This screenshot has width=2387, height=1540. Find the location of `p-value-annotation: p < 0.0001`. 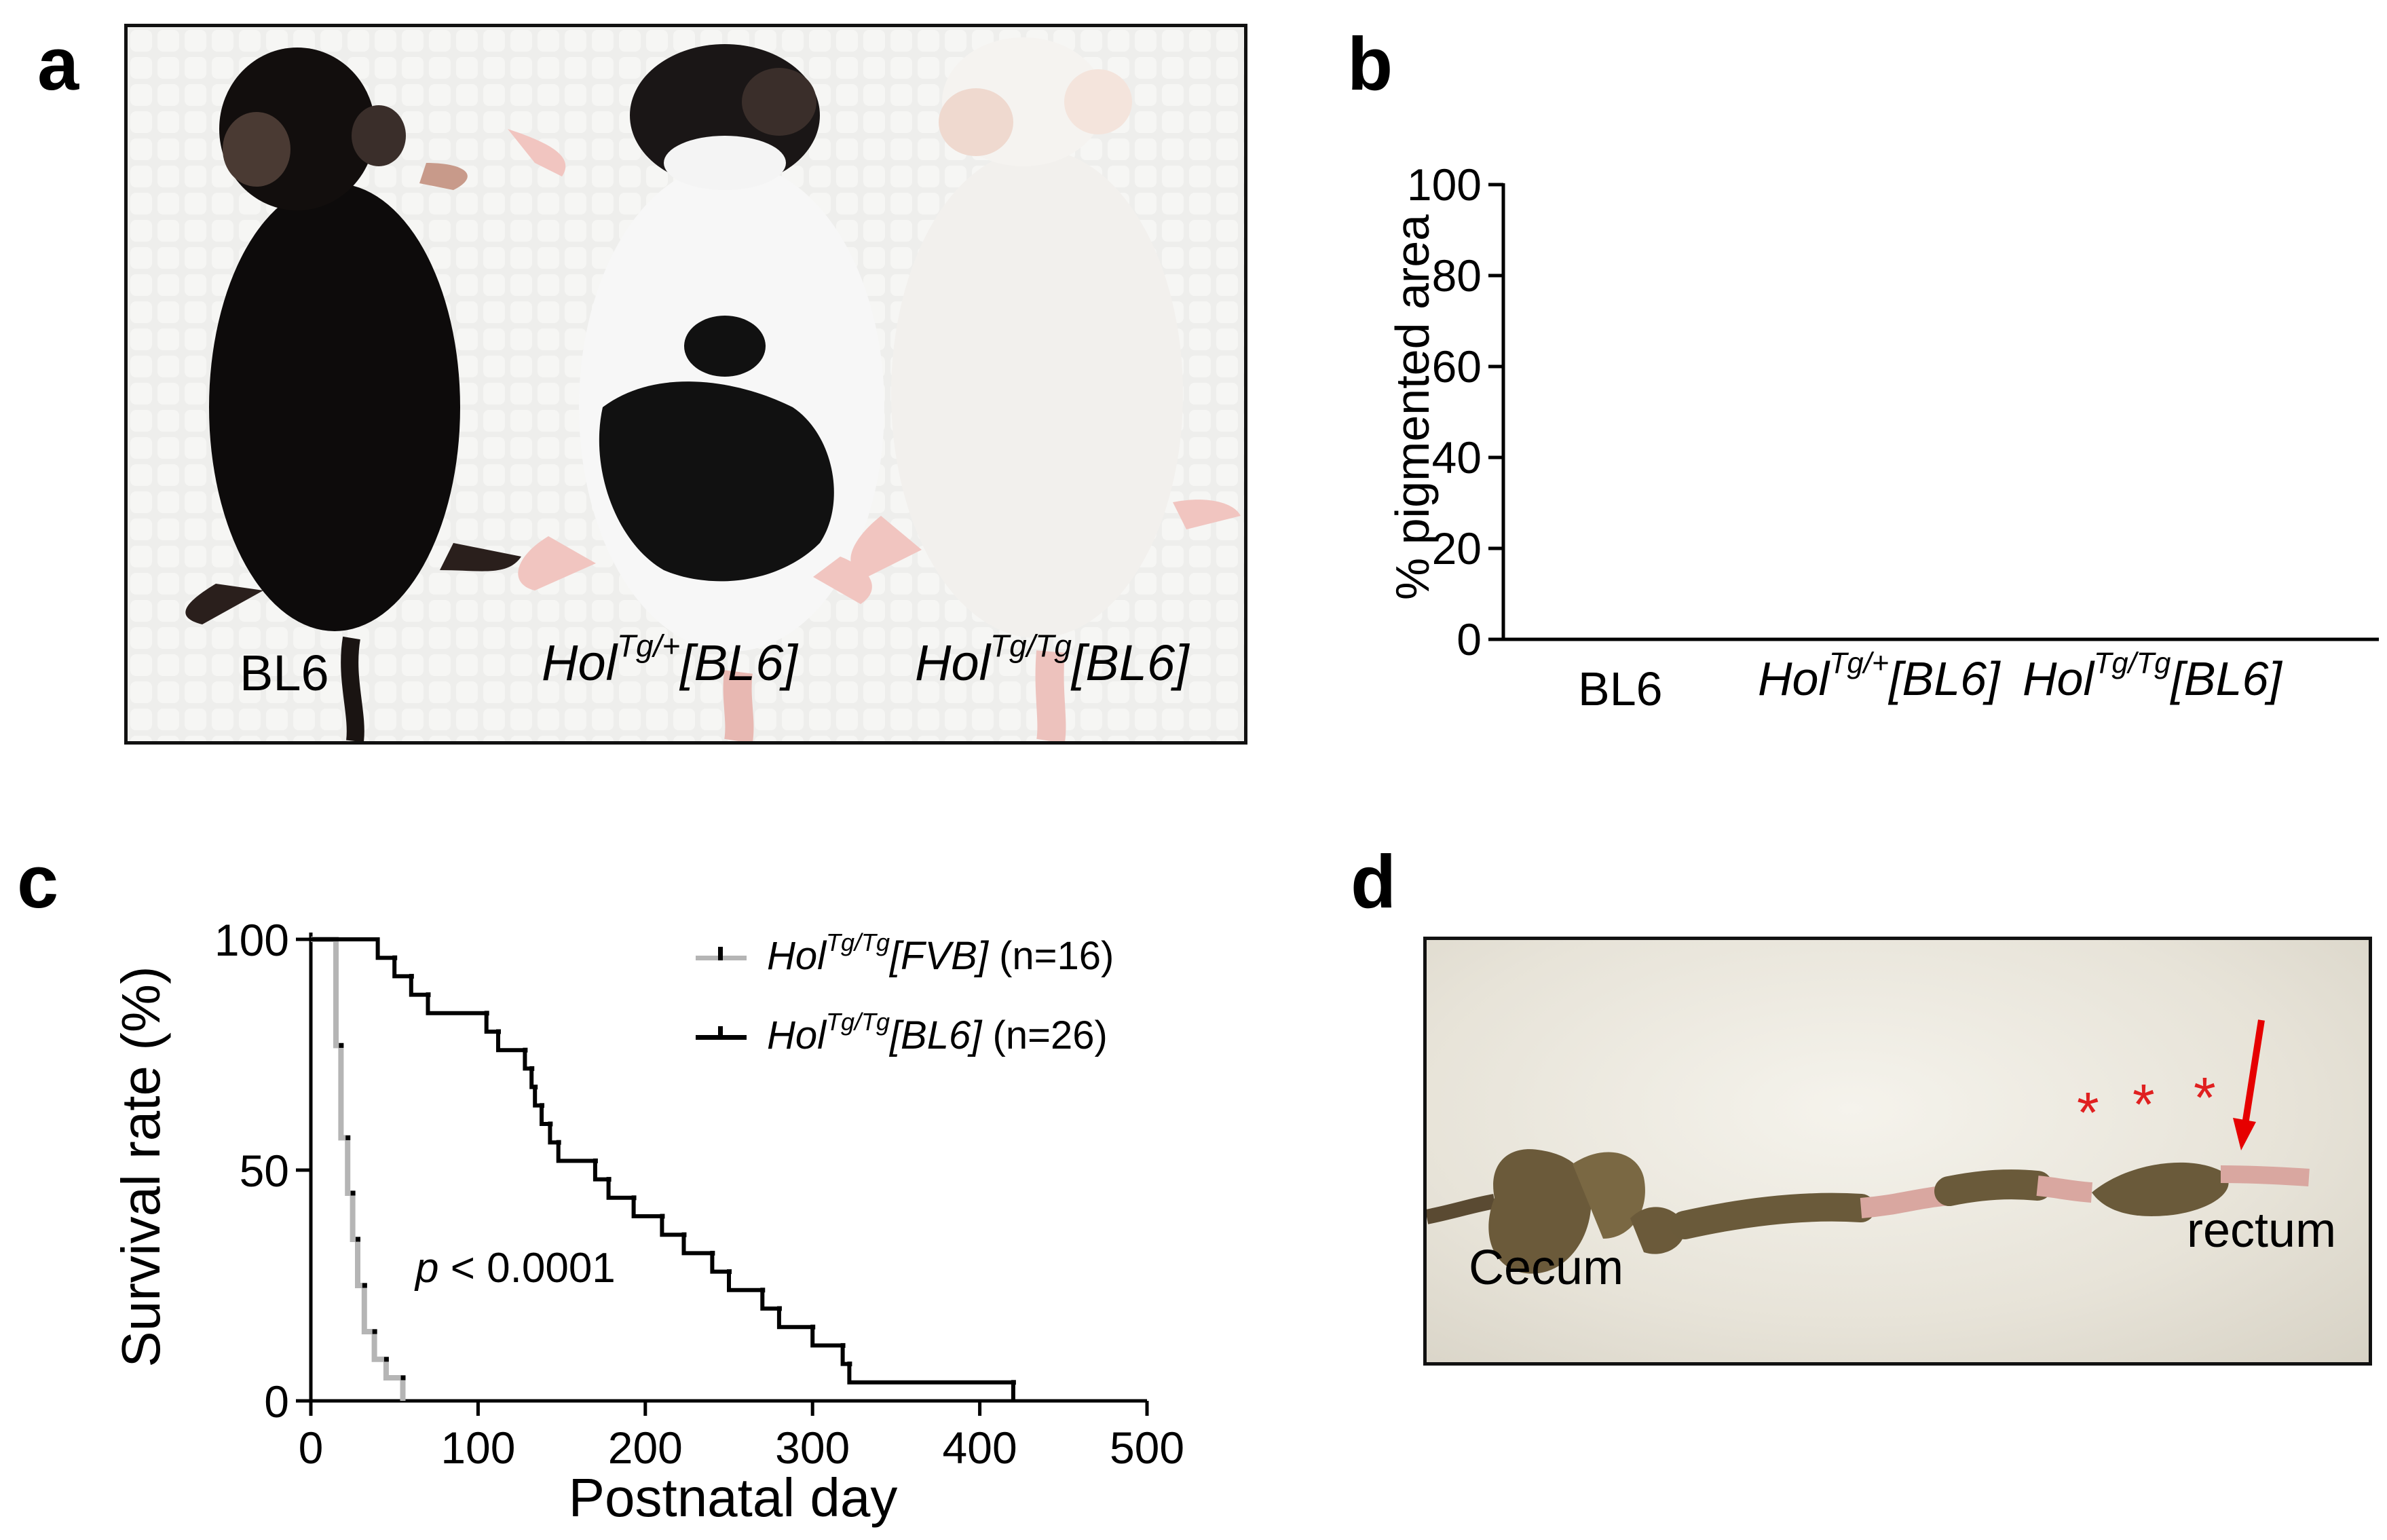

p-value-annotation: p < 0.0001 is located at coordinates (515, 1269).